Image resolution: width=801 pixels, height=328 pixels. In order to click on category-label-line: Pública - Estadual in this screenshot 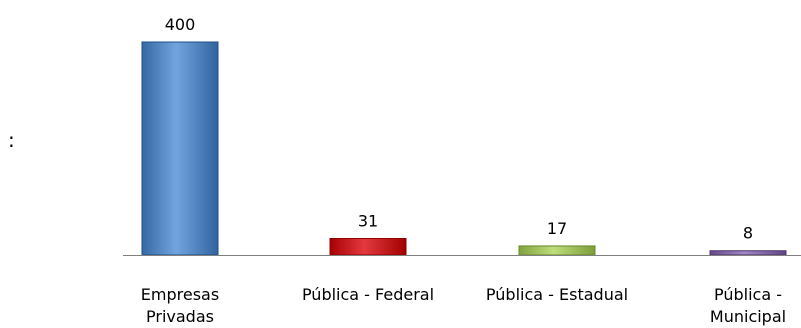, I will do `click(557, 294)`.